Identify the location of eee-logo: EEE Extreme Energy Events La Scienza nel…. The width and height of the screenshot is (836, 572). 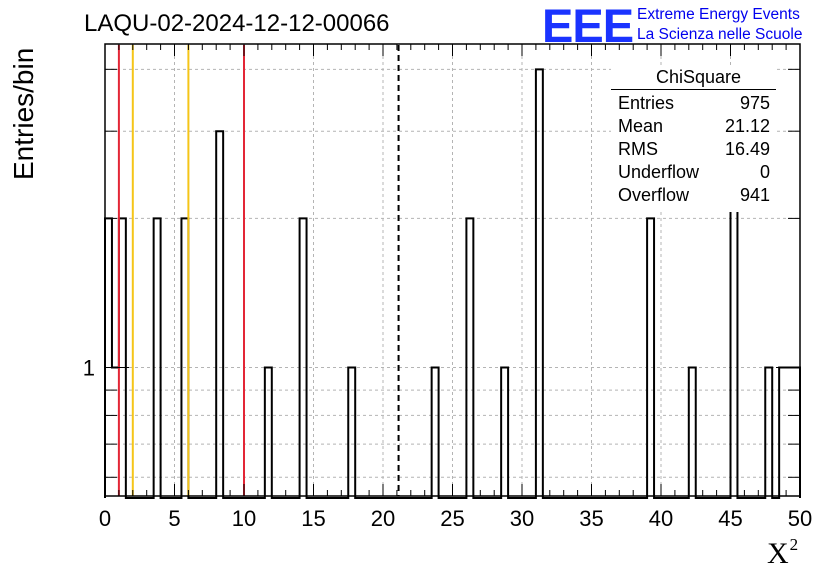
(687, 26).